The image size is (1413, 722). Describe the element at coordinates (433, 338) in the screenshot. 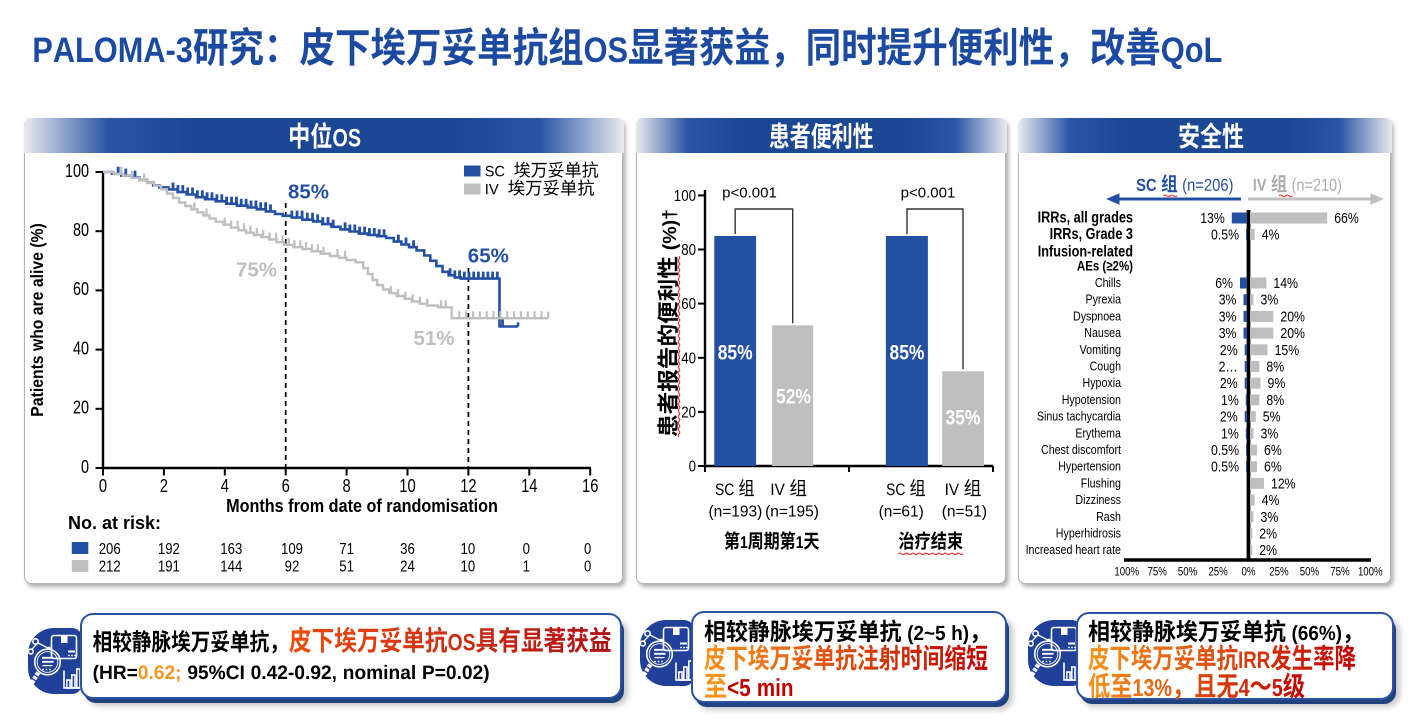

I see `svg-text: 51%` at that location.